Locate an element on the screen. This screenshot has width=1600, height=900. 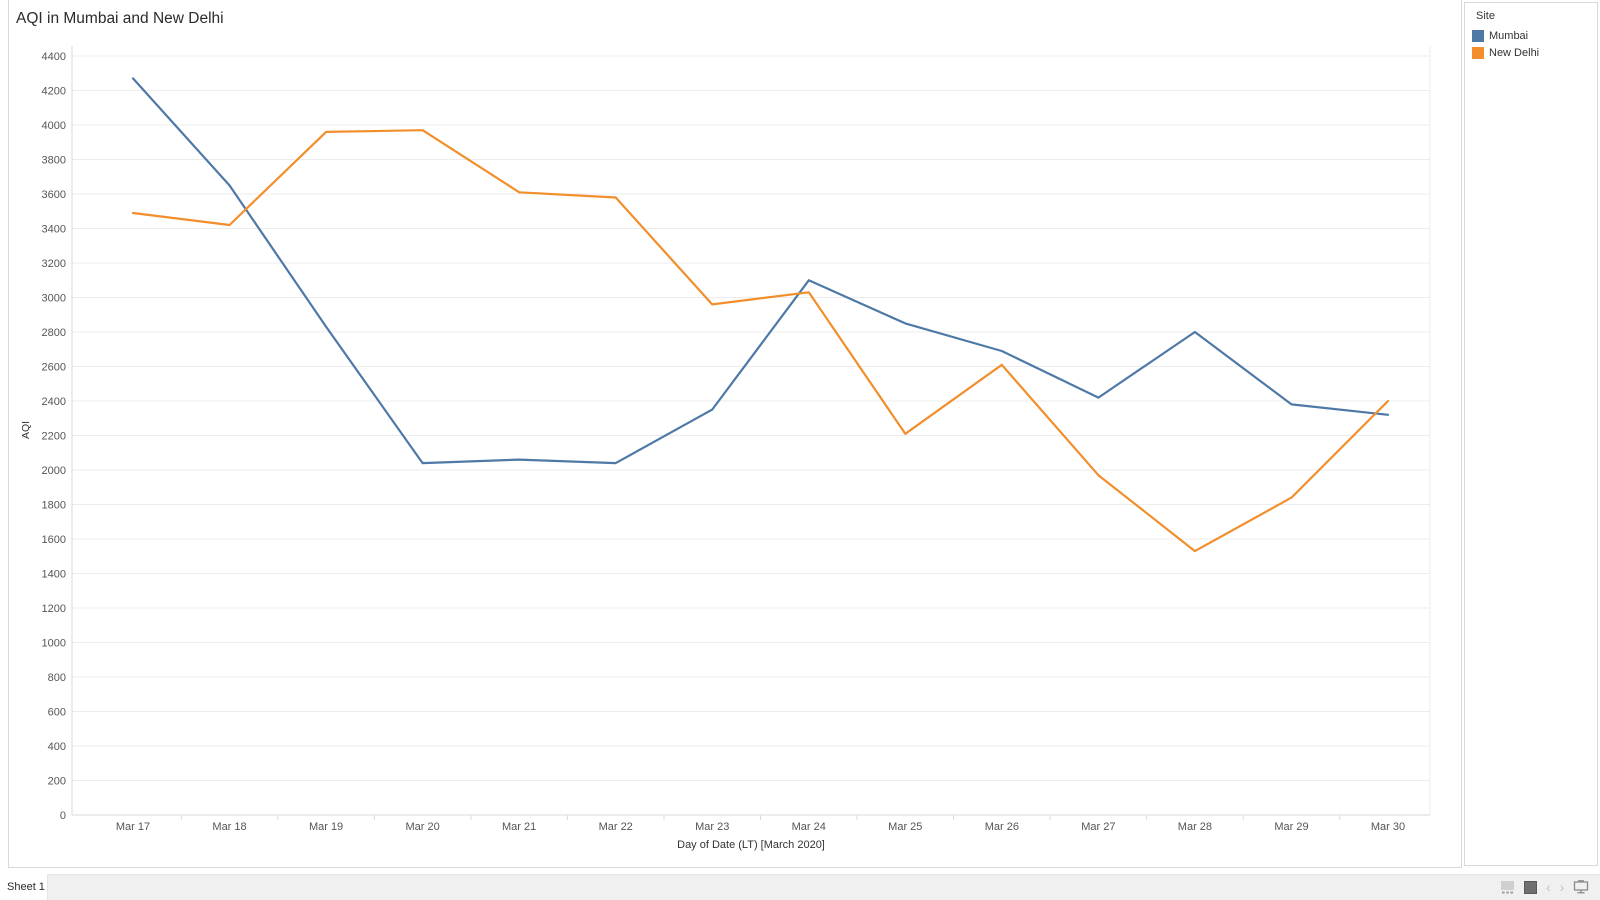
x-tick-label: Mar 30 is located at coordinates (1388, 827).